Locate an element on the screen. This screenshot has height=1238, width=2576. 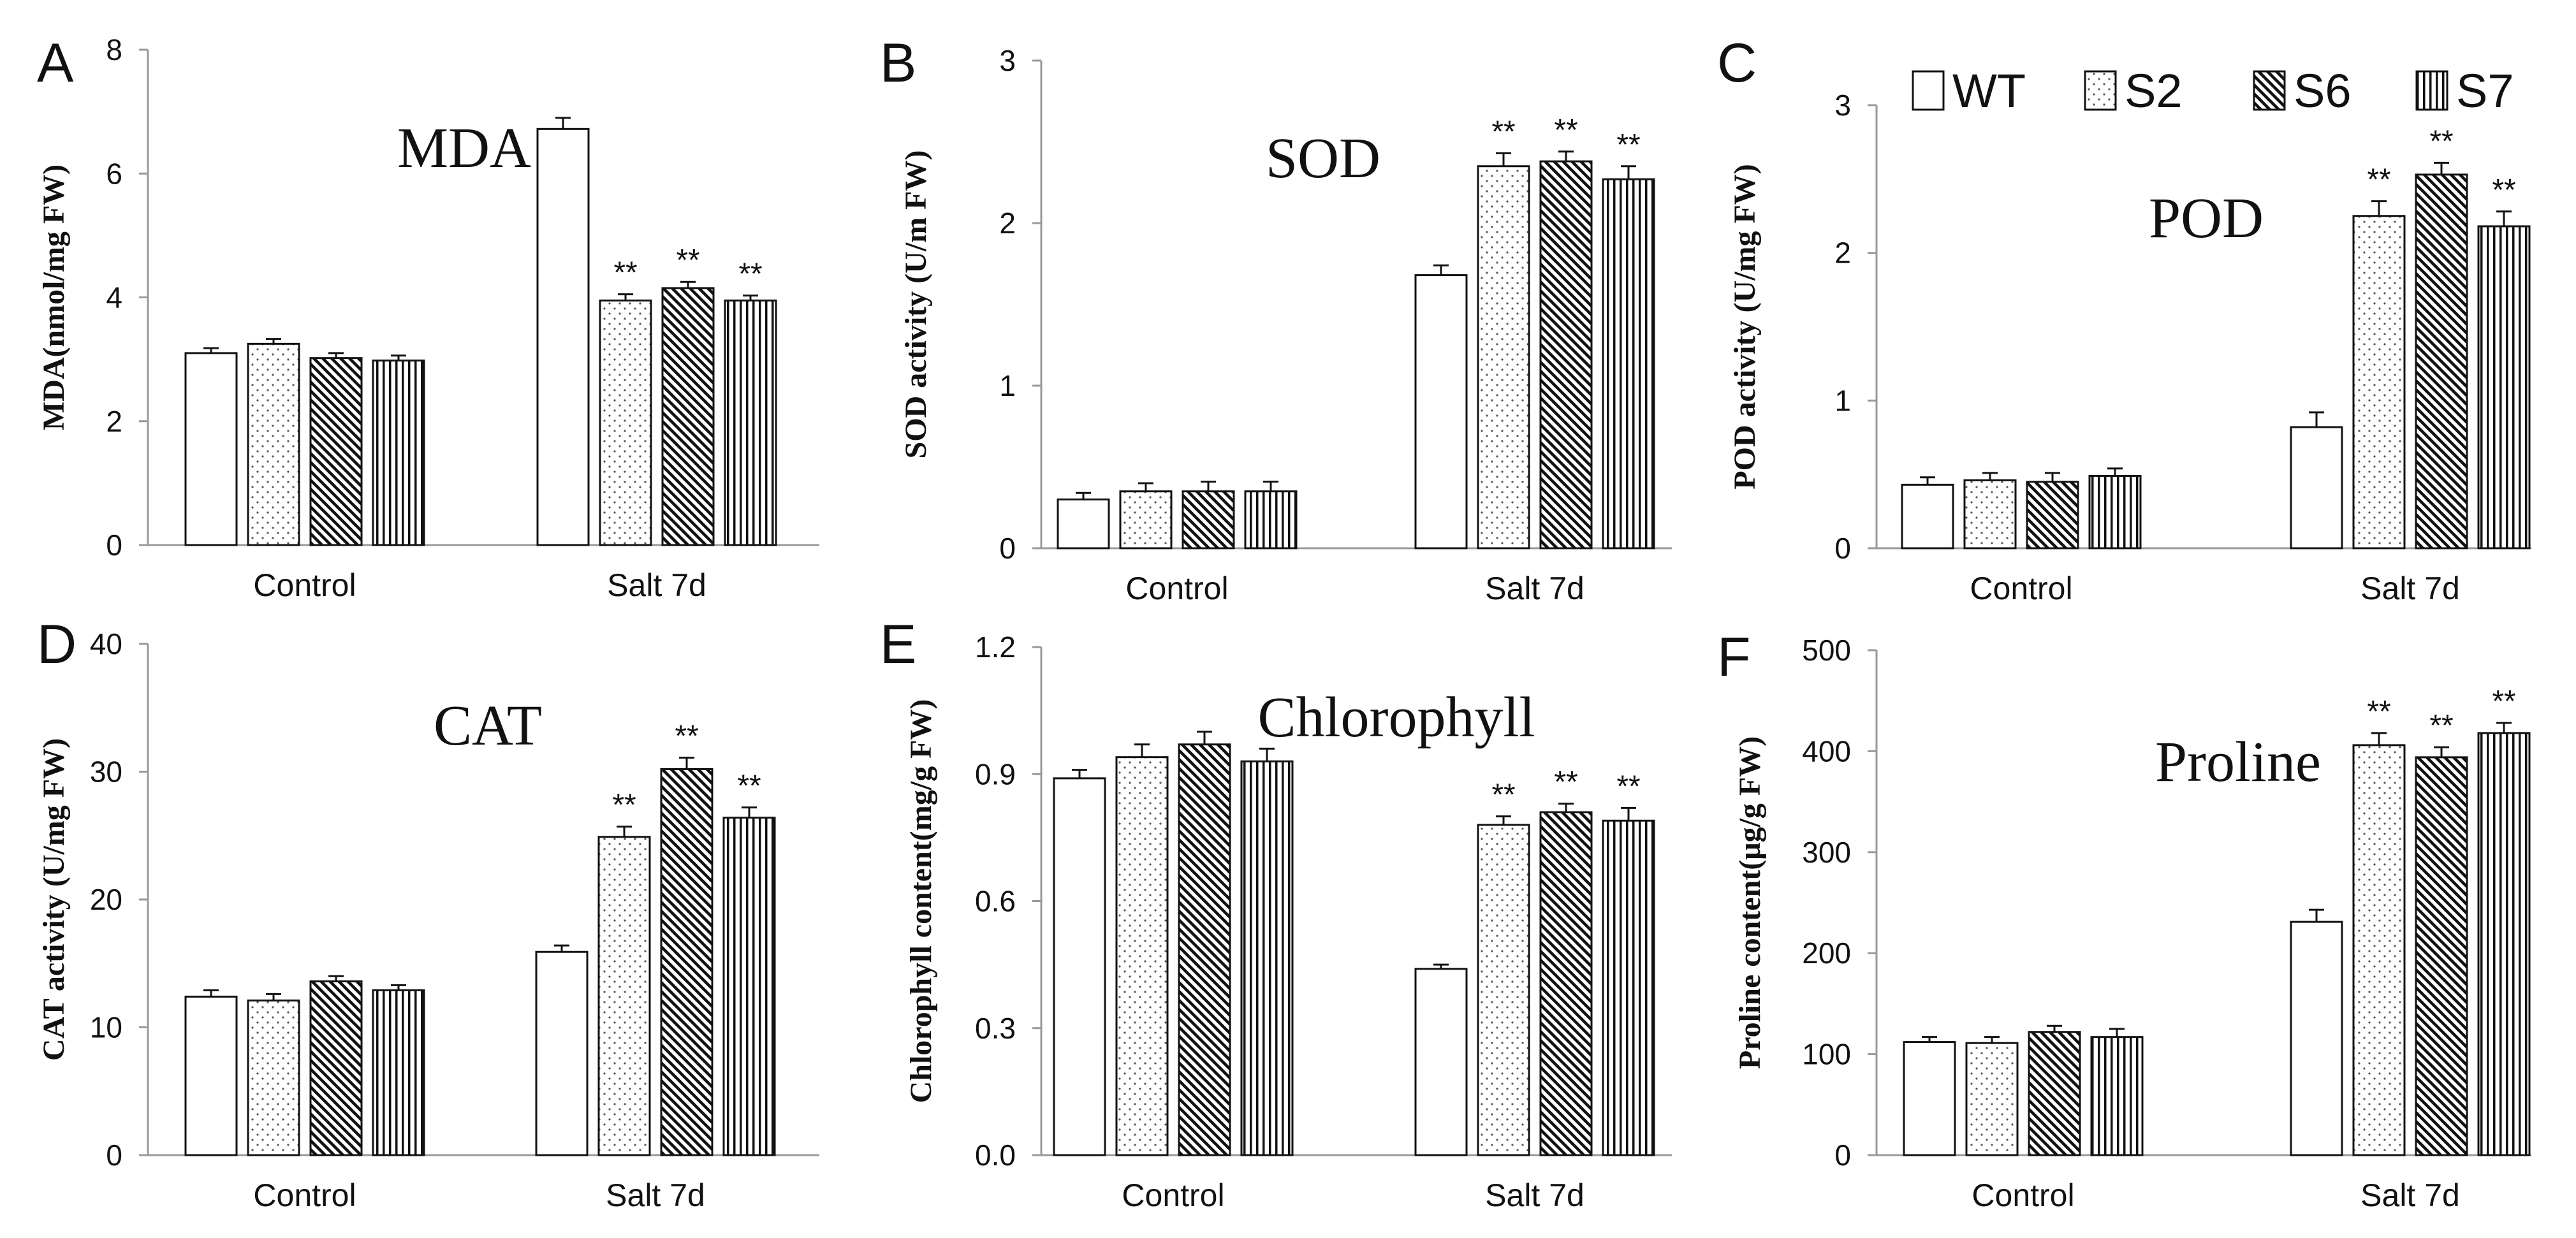
y-tick-label: 10 is located at coordinates (106, 1027).